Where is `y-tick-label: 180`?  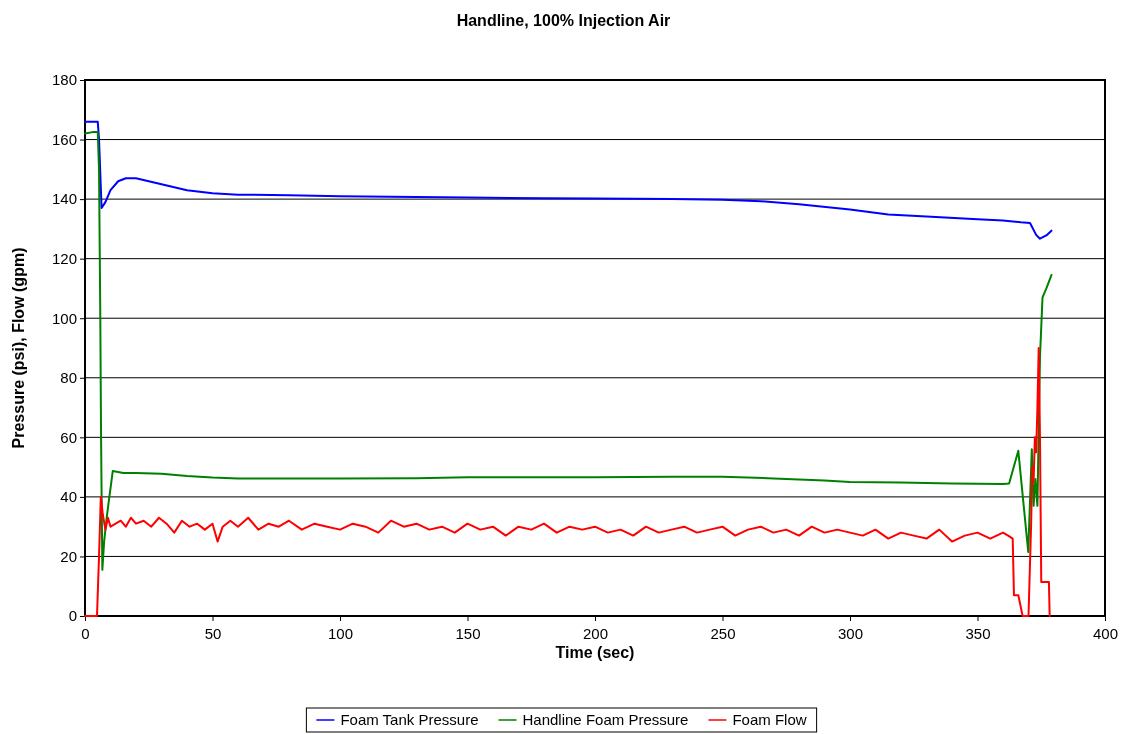 y-tick-label: 180 is located at coordinates (64, 80).